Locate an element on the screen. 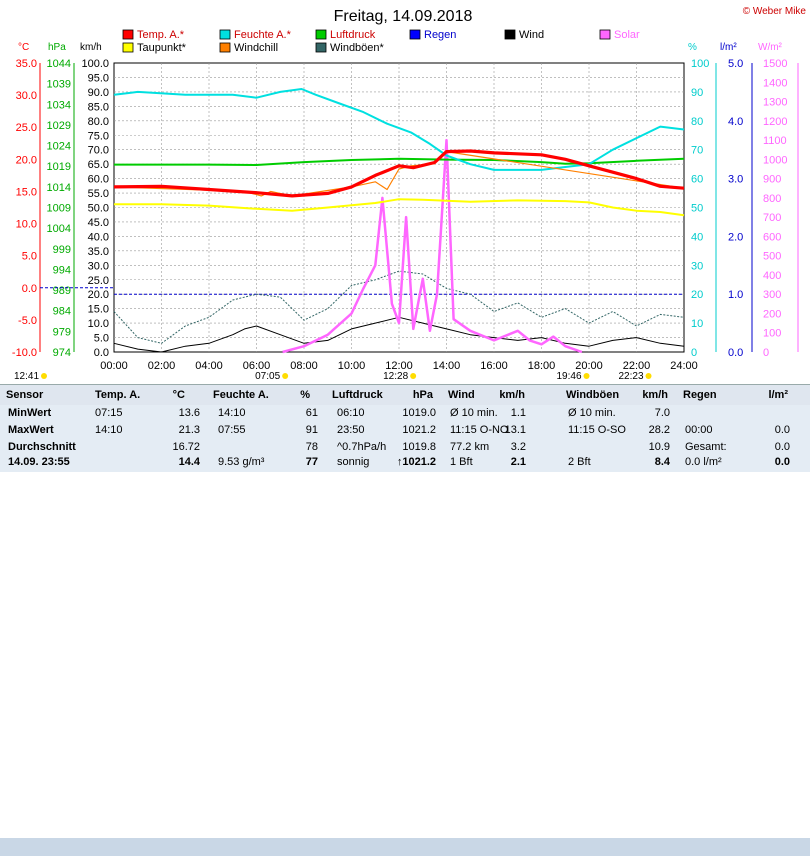  x-tick-label: 04:00 is located at coordinates (209, 366).